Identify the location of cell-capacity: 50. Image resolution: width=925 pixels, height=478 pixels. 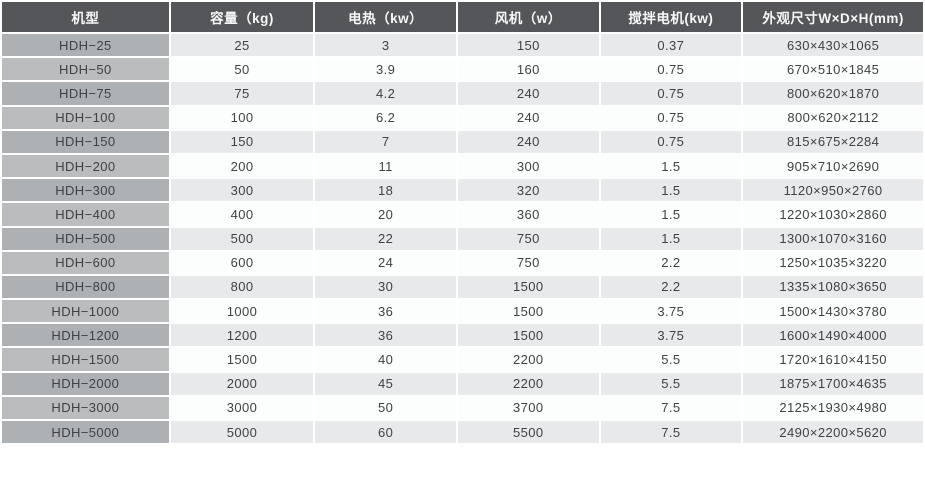
(242, 69).